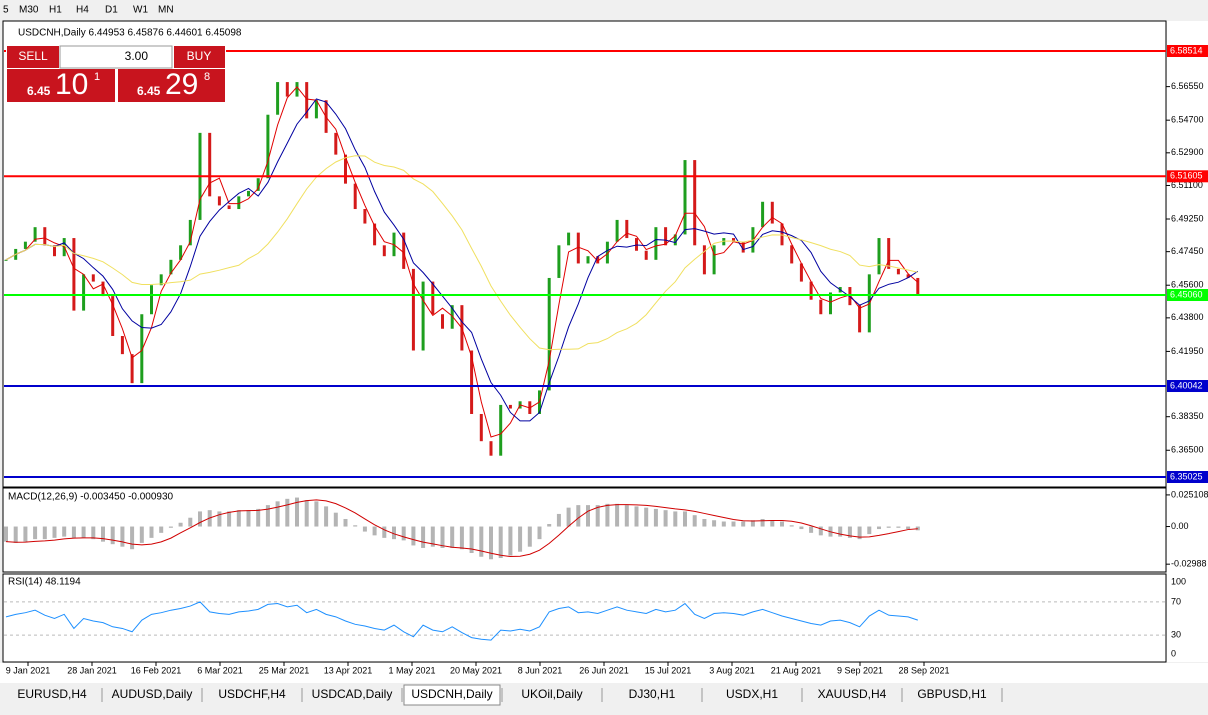 The height and width of the screenshot is (715, 1208). I want to click on y-tick-label: 6.47450, so click(1187, 251).